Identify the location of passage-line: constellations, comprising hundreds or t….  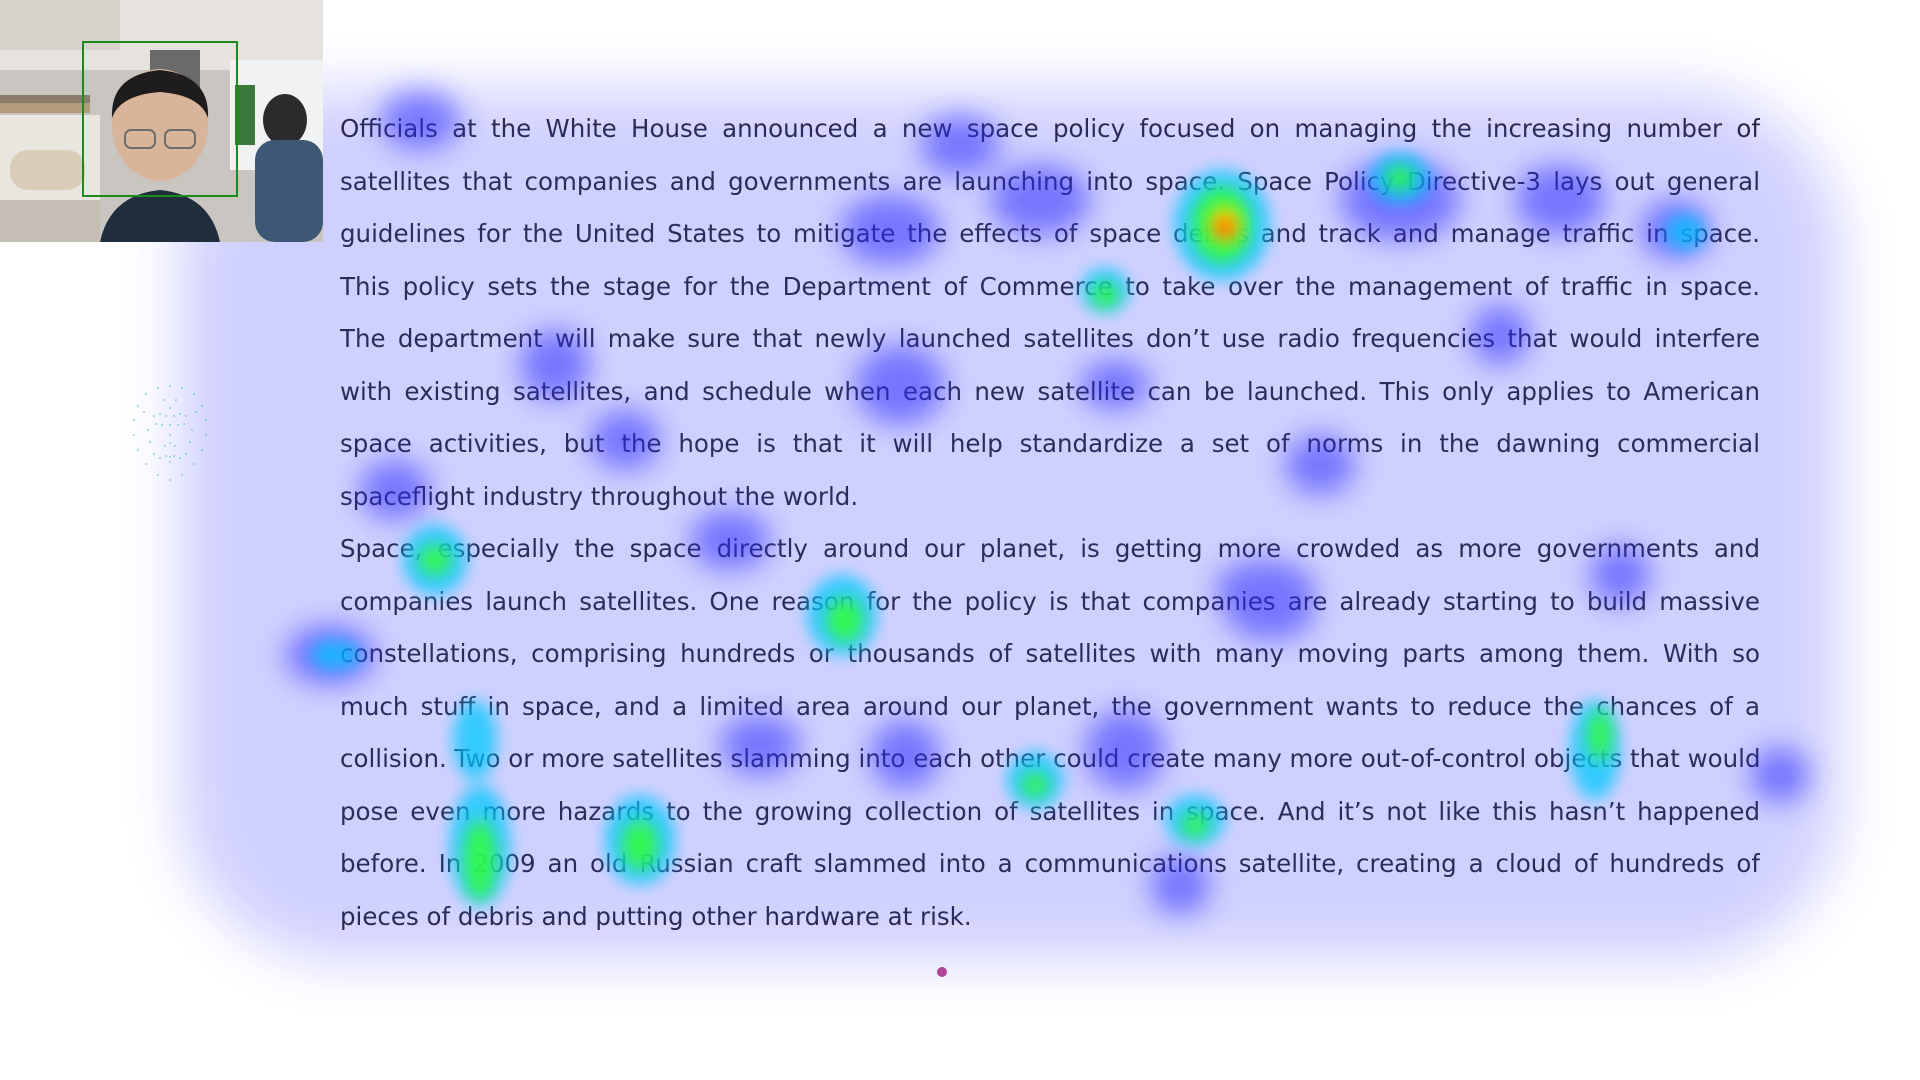
(1050, 653).